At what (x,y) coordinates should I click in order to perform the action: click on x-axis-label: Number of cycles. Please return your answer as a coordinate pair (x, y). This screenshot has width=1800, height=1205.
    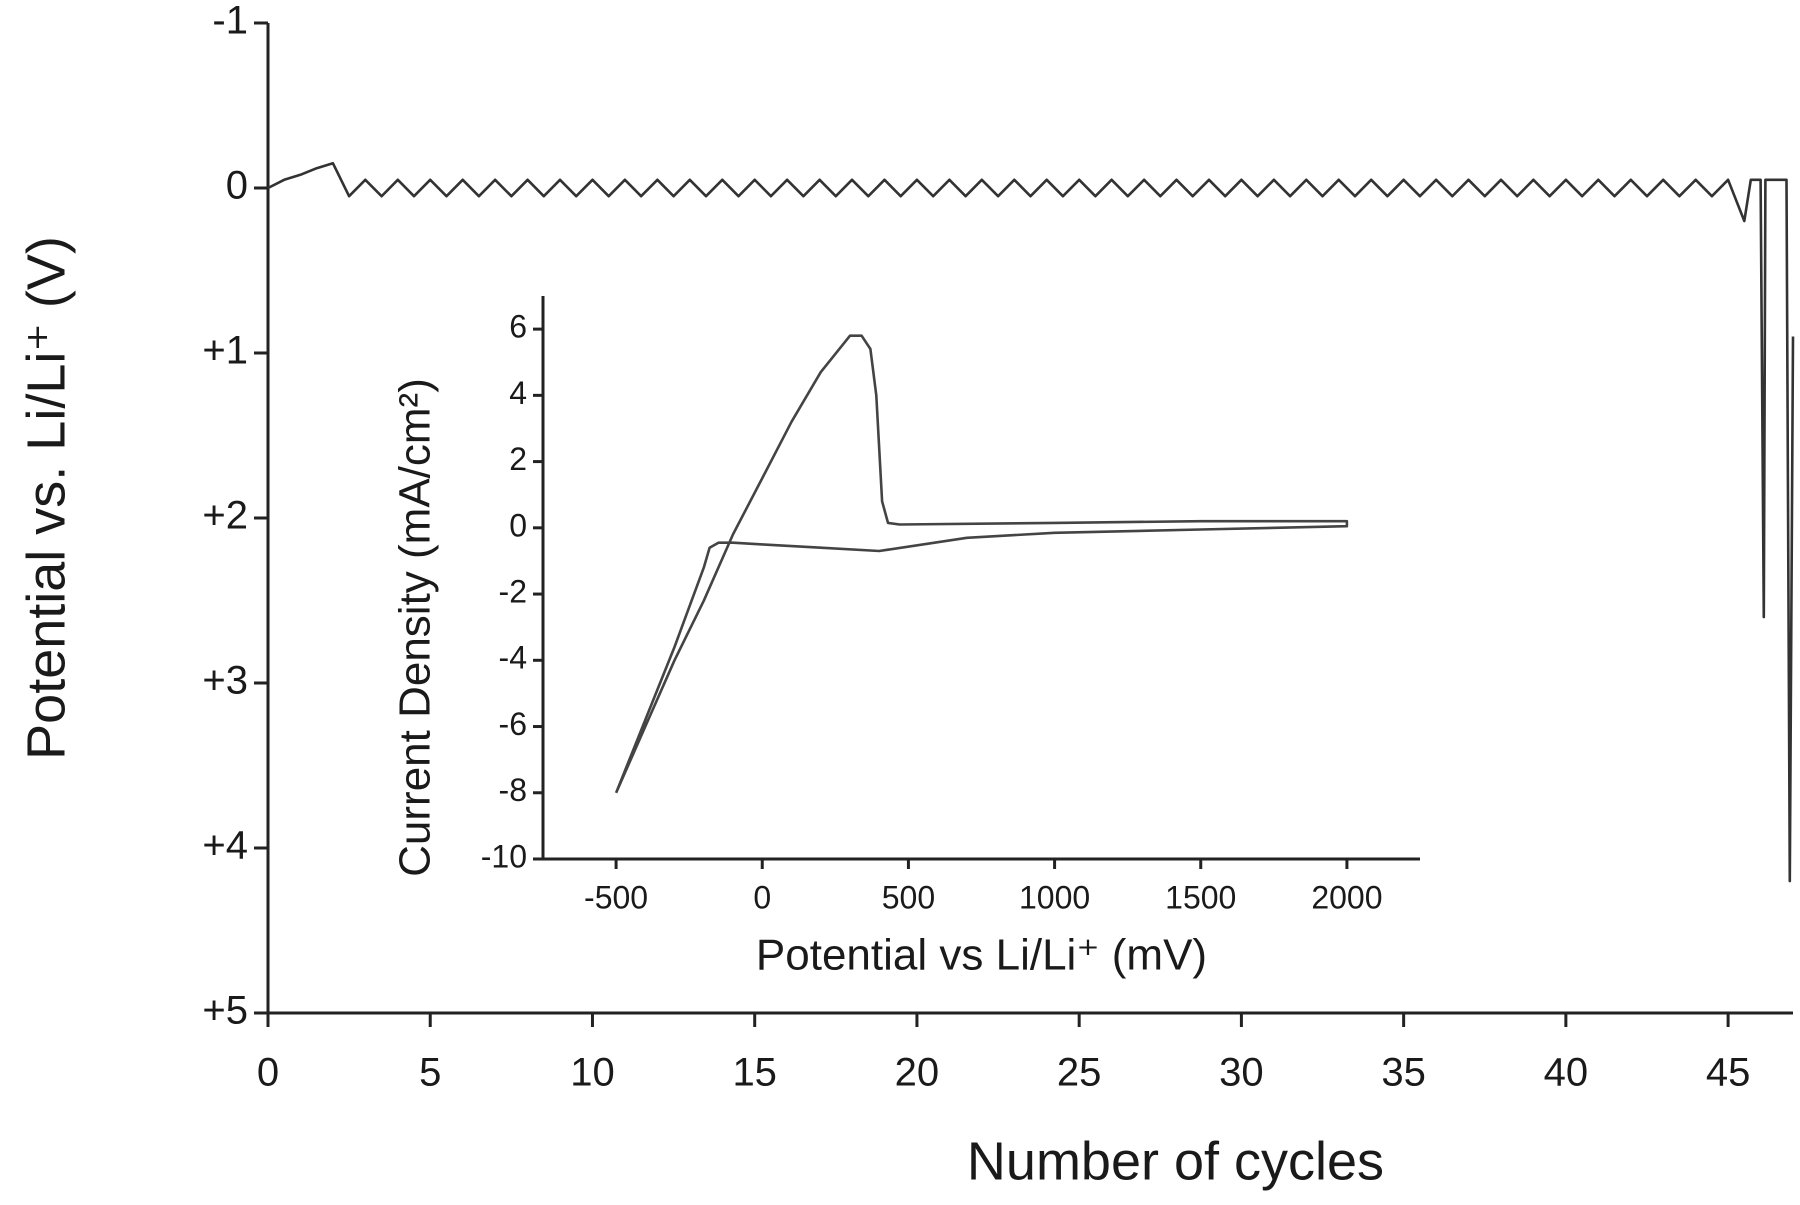
    Looking at the image, I should click on (1175, 1161).